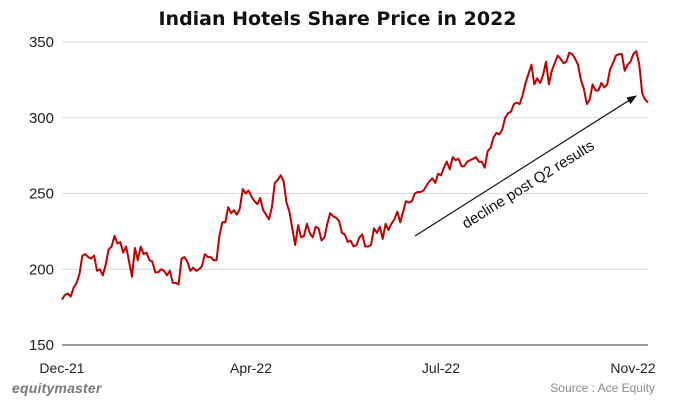 The height and width of the screenshot is (410, 675). What do you see at coordinates (528, 184) in the screenshot?
I see `annotation-text: decline post Q2 results` at bounding box center [528, 184].